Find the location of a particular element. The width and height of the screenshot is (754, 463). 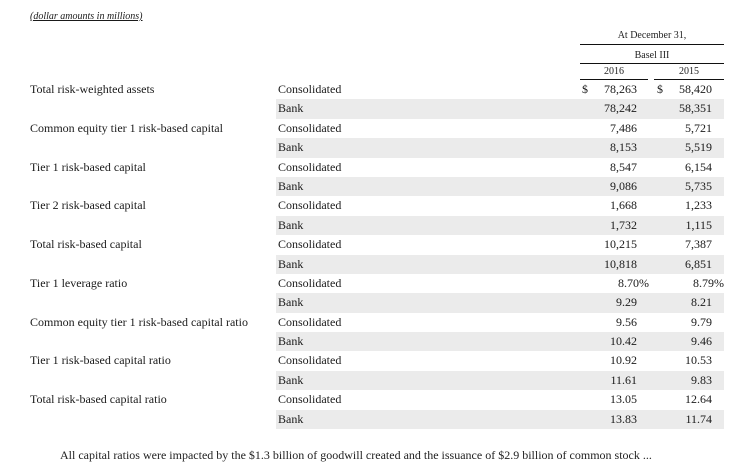

value-2015: 11.74 is located at coordinates (698, 418).